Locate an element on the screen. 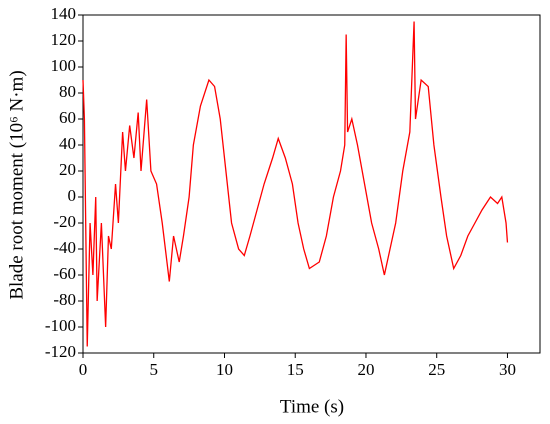 The height and width of the screenshot is (424, 550). y-axis-title: Blade root moment (10⁶ N·m) is located at coordinates (16, 184).